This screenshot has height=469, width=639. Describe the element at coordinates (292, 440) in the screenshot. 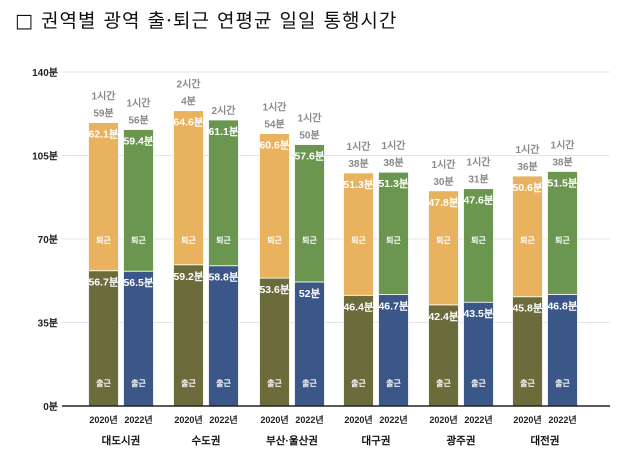

I see `category-label: 부산·울산권` at that location.